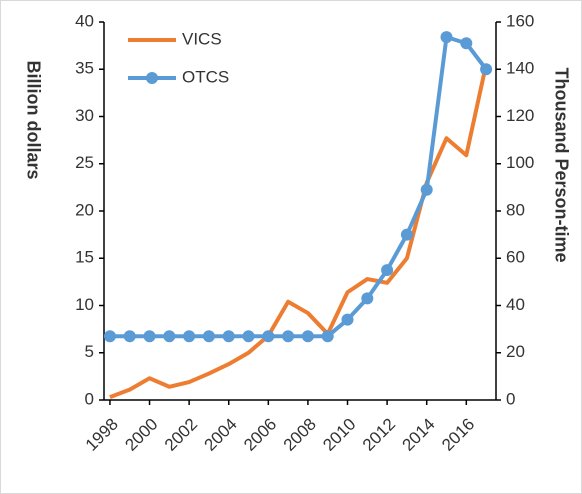 This screenshot has height=494, width=582. What do you see at coordinates (152, 78) in the screenshot?
I see `legend-marker` at bounding box center [152, 78].